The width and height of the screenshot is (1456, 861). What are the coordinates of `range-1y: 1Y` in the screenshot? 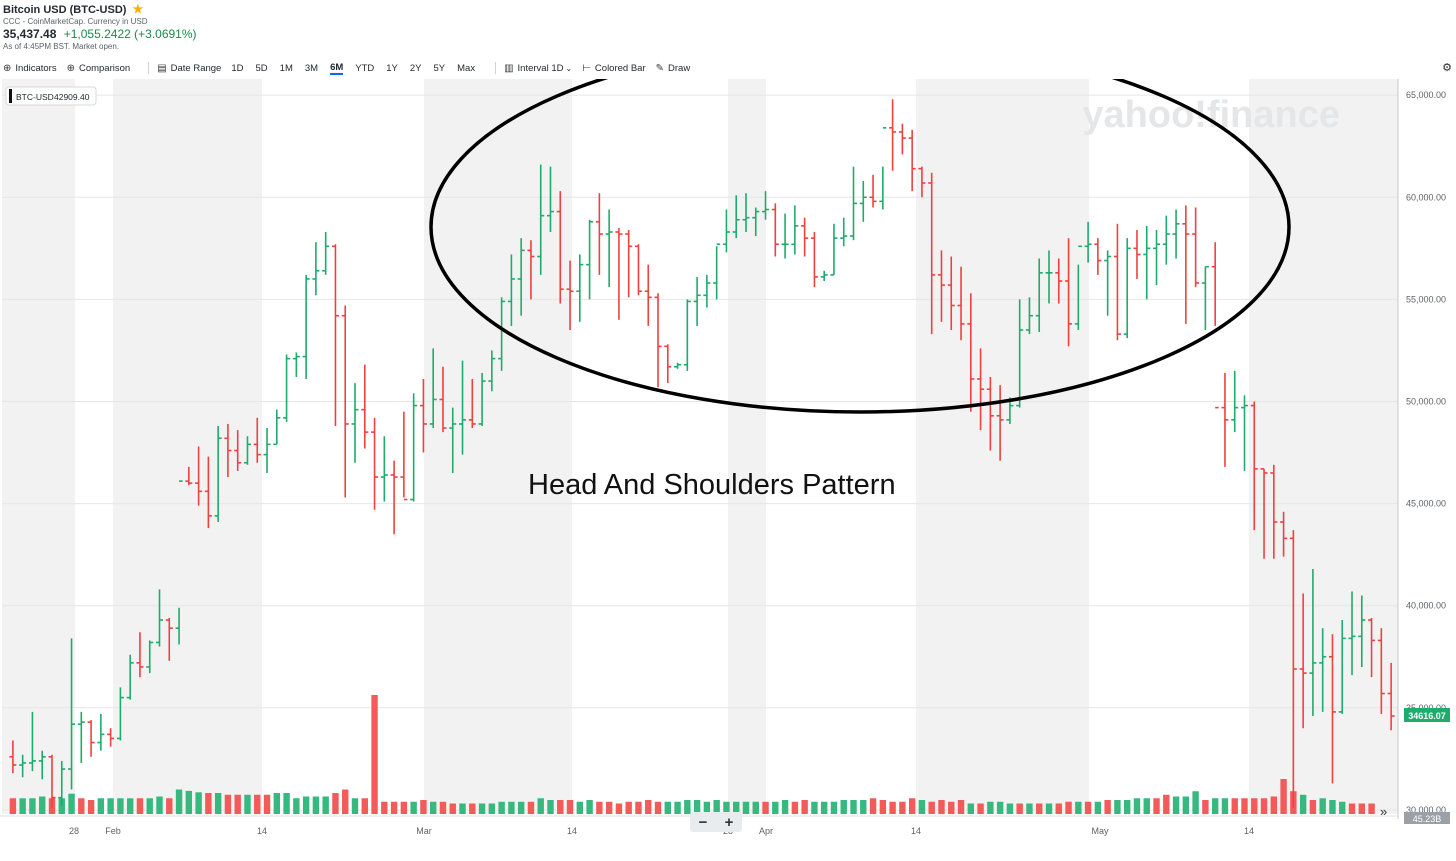 It's located at (392, 68).